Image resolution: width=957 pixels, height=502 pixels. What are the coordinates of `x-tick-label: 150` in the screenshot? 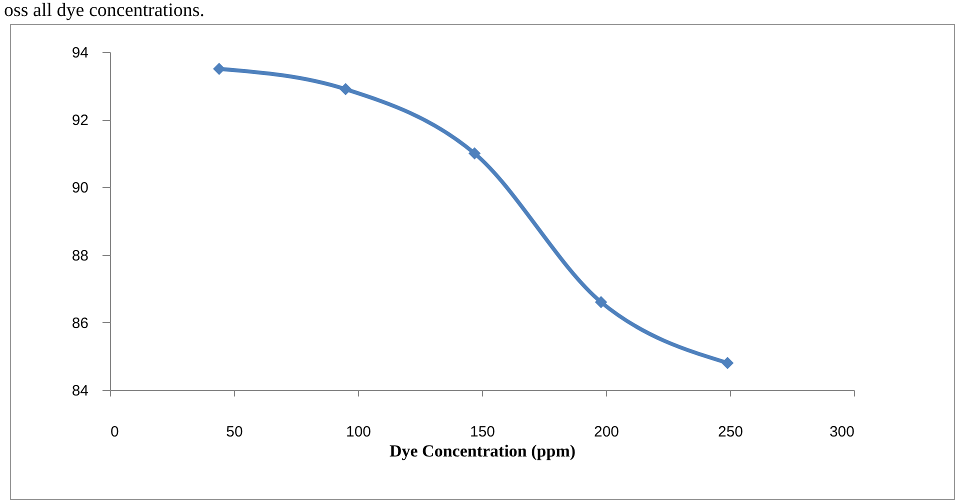 It's located at (483, 432).